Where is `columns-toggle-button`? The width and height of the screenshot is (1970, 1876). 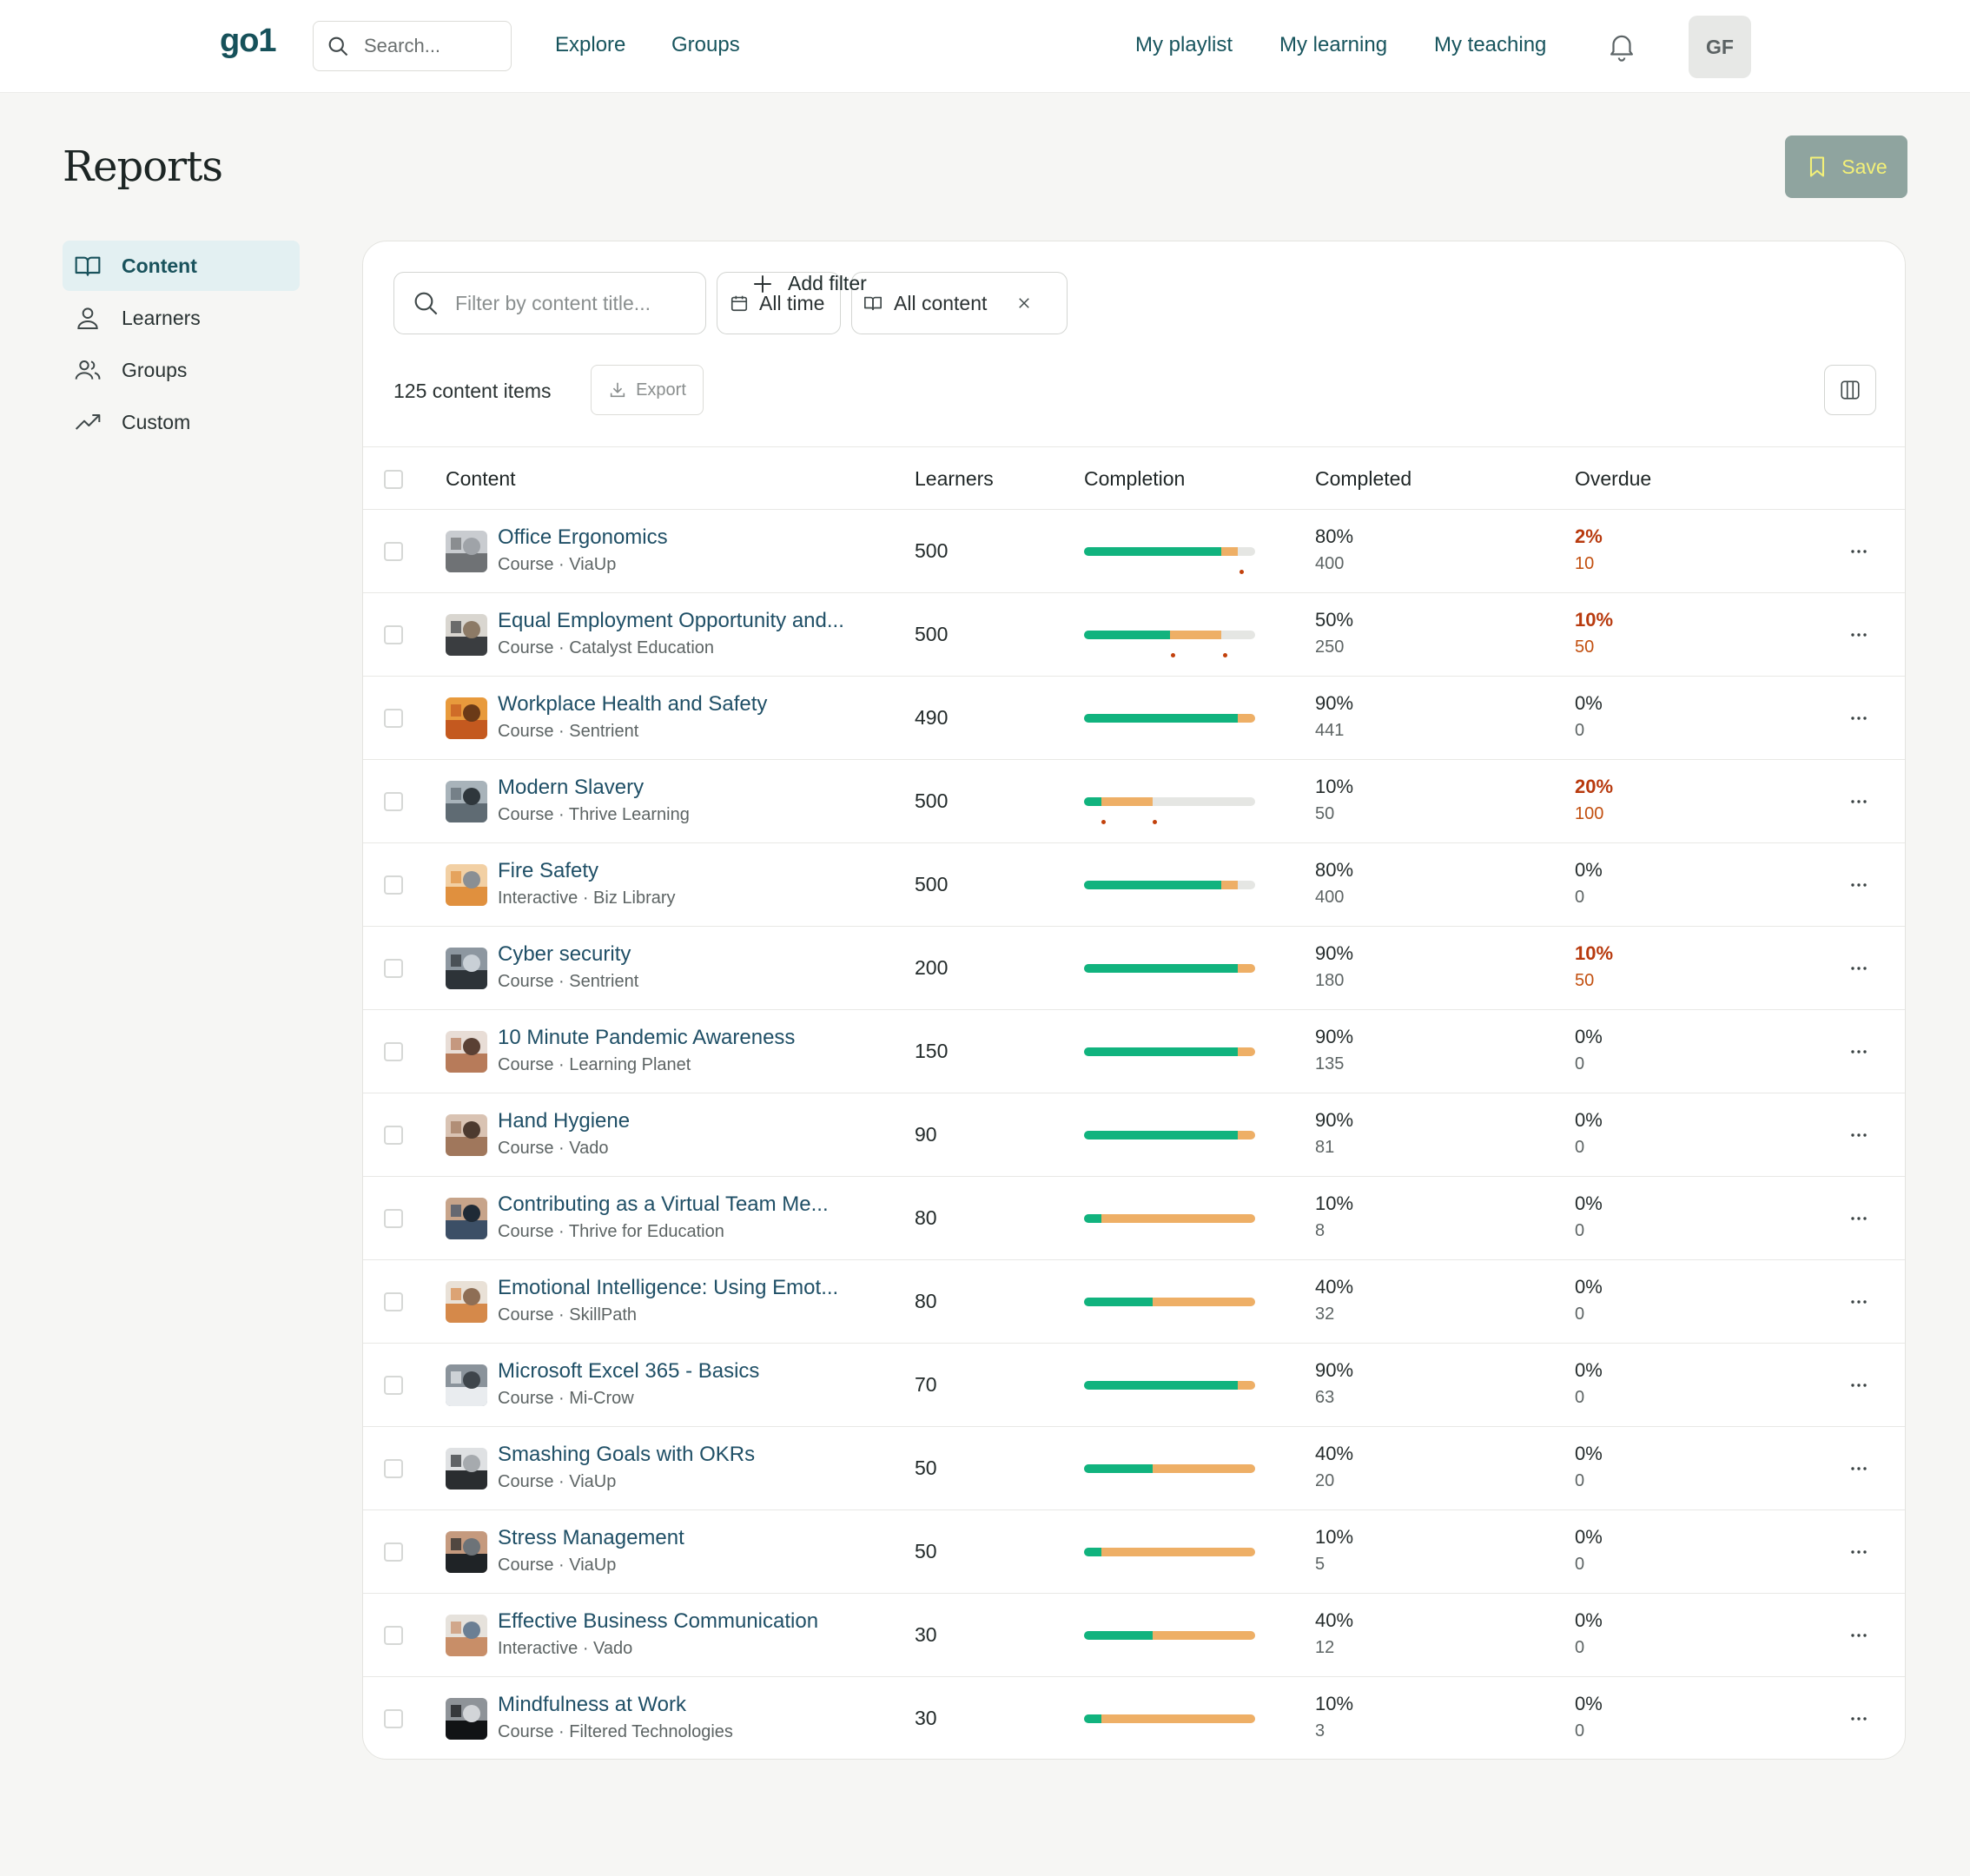 columns-toggle-button is located at coordinates (1850, 390).